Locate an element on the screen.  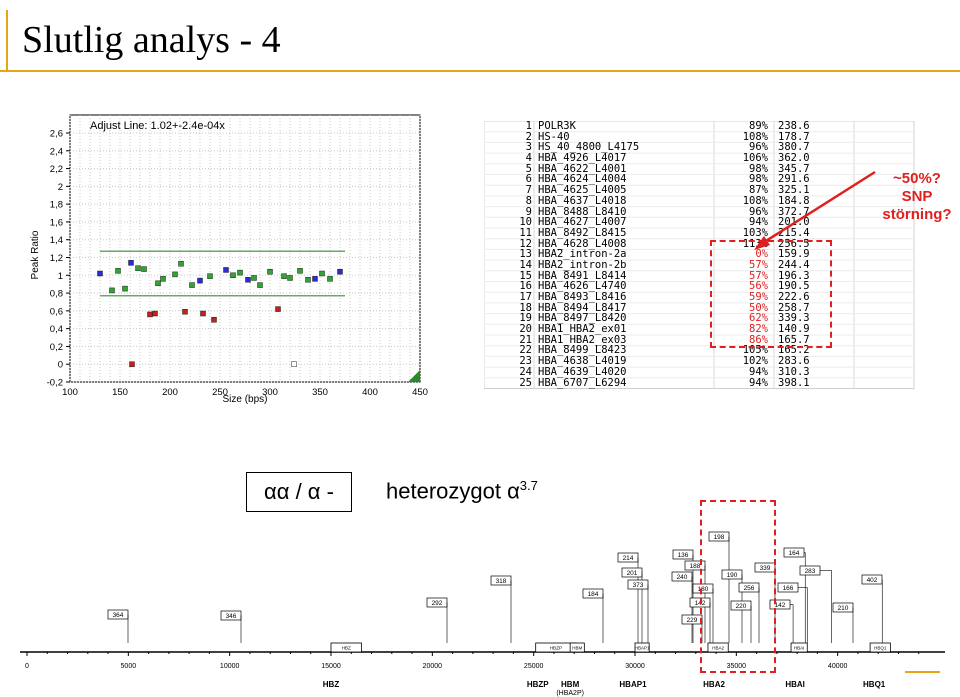
x-tick-label: 350 is located at coordinates (320, 392).